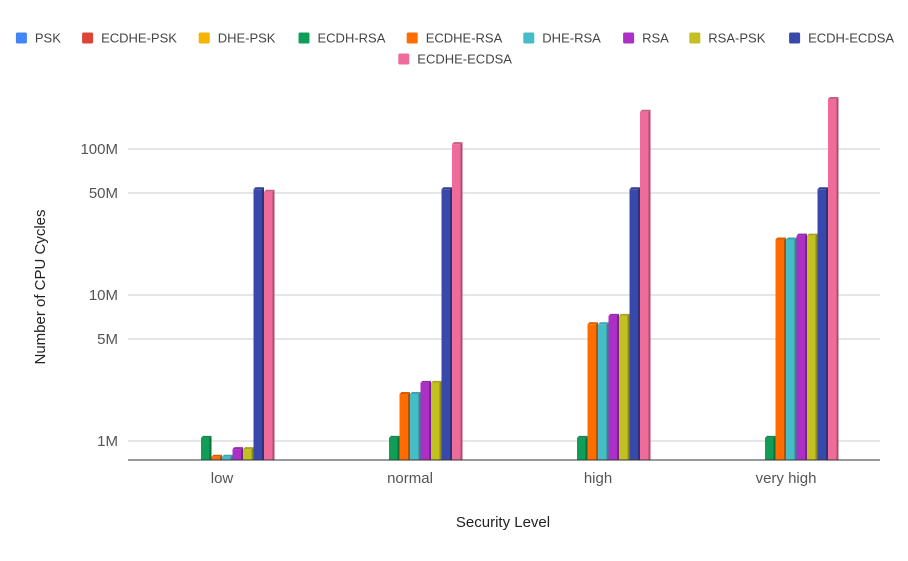 The width and height of the screenshot is (908, 561). Describe the element at coordinates (514, 478) in the screenshot. I see `x-axis-ticks: low normal high very high` at that location.